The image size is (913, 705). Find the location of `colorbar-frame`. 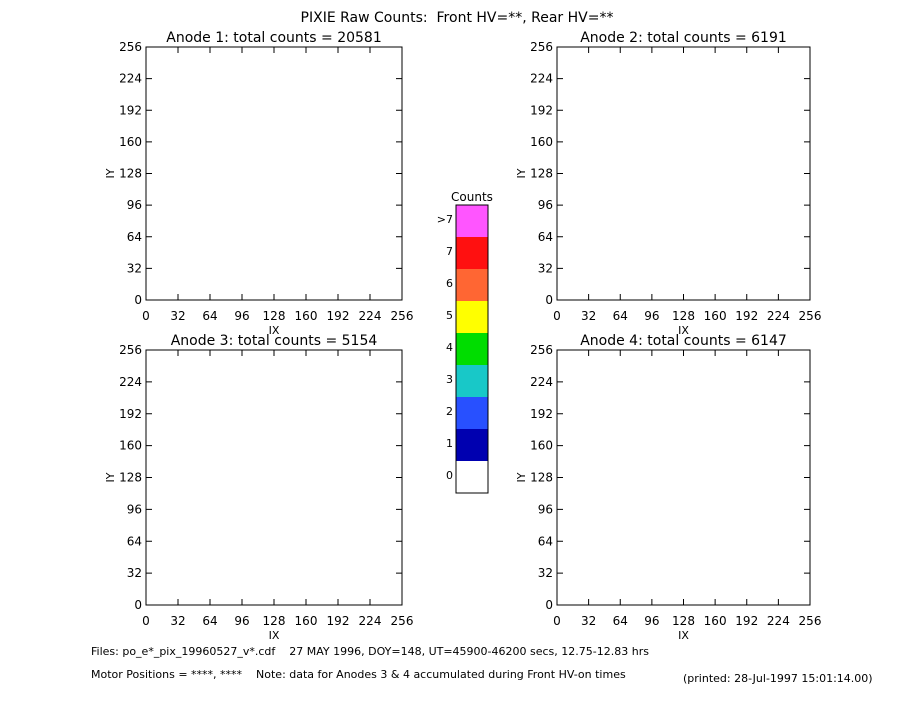

colorbar-frame is located at coordinates (472, 349).